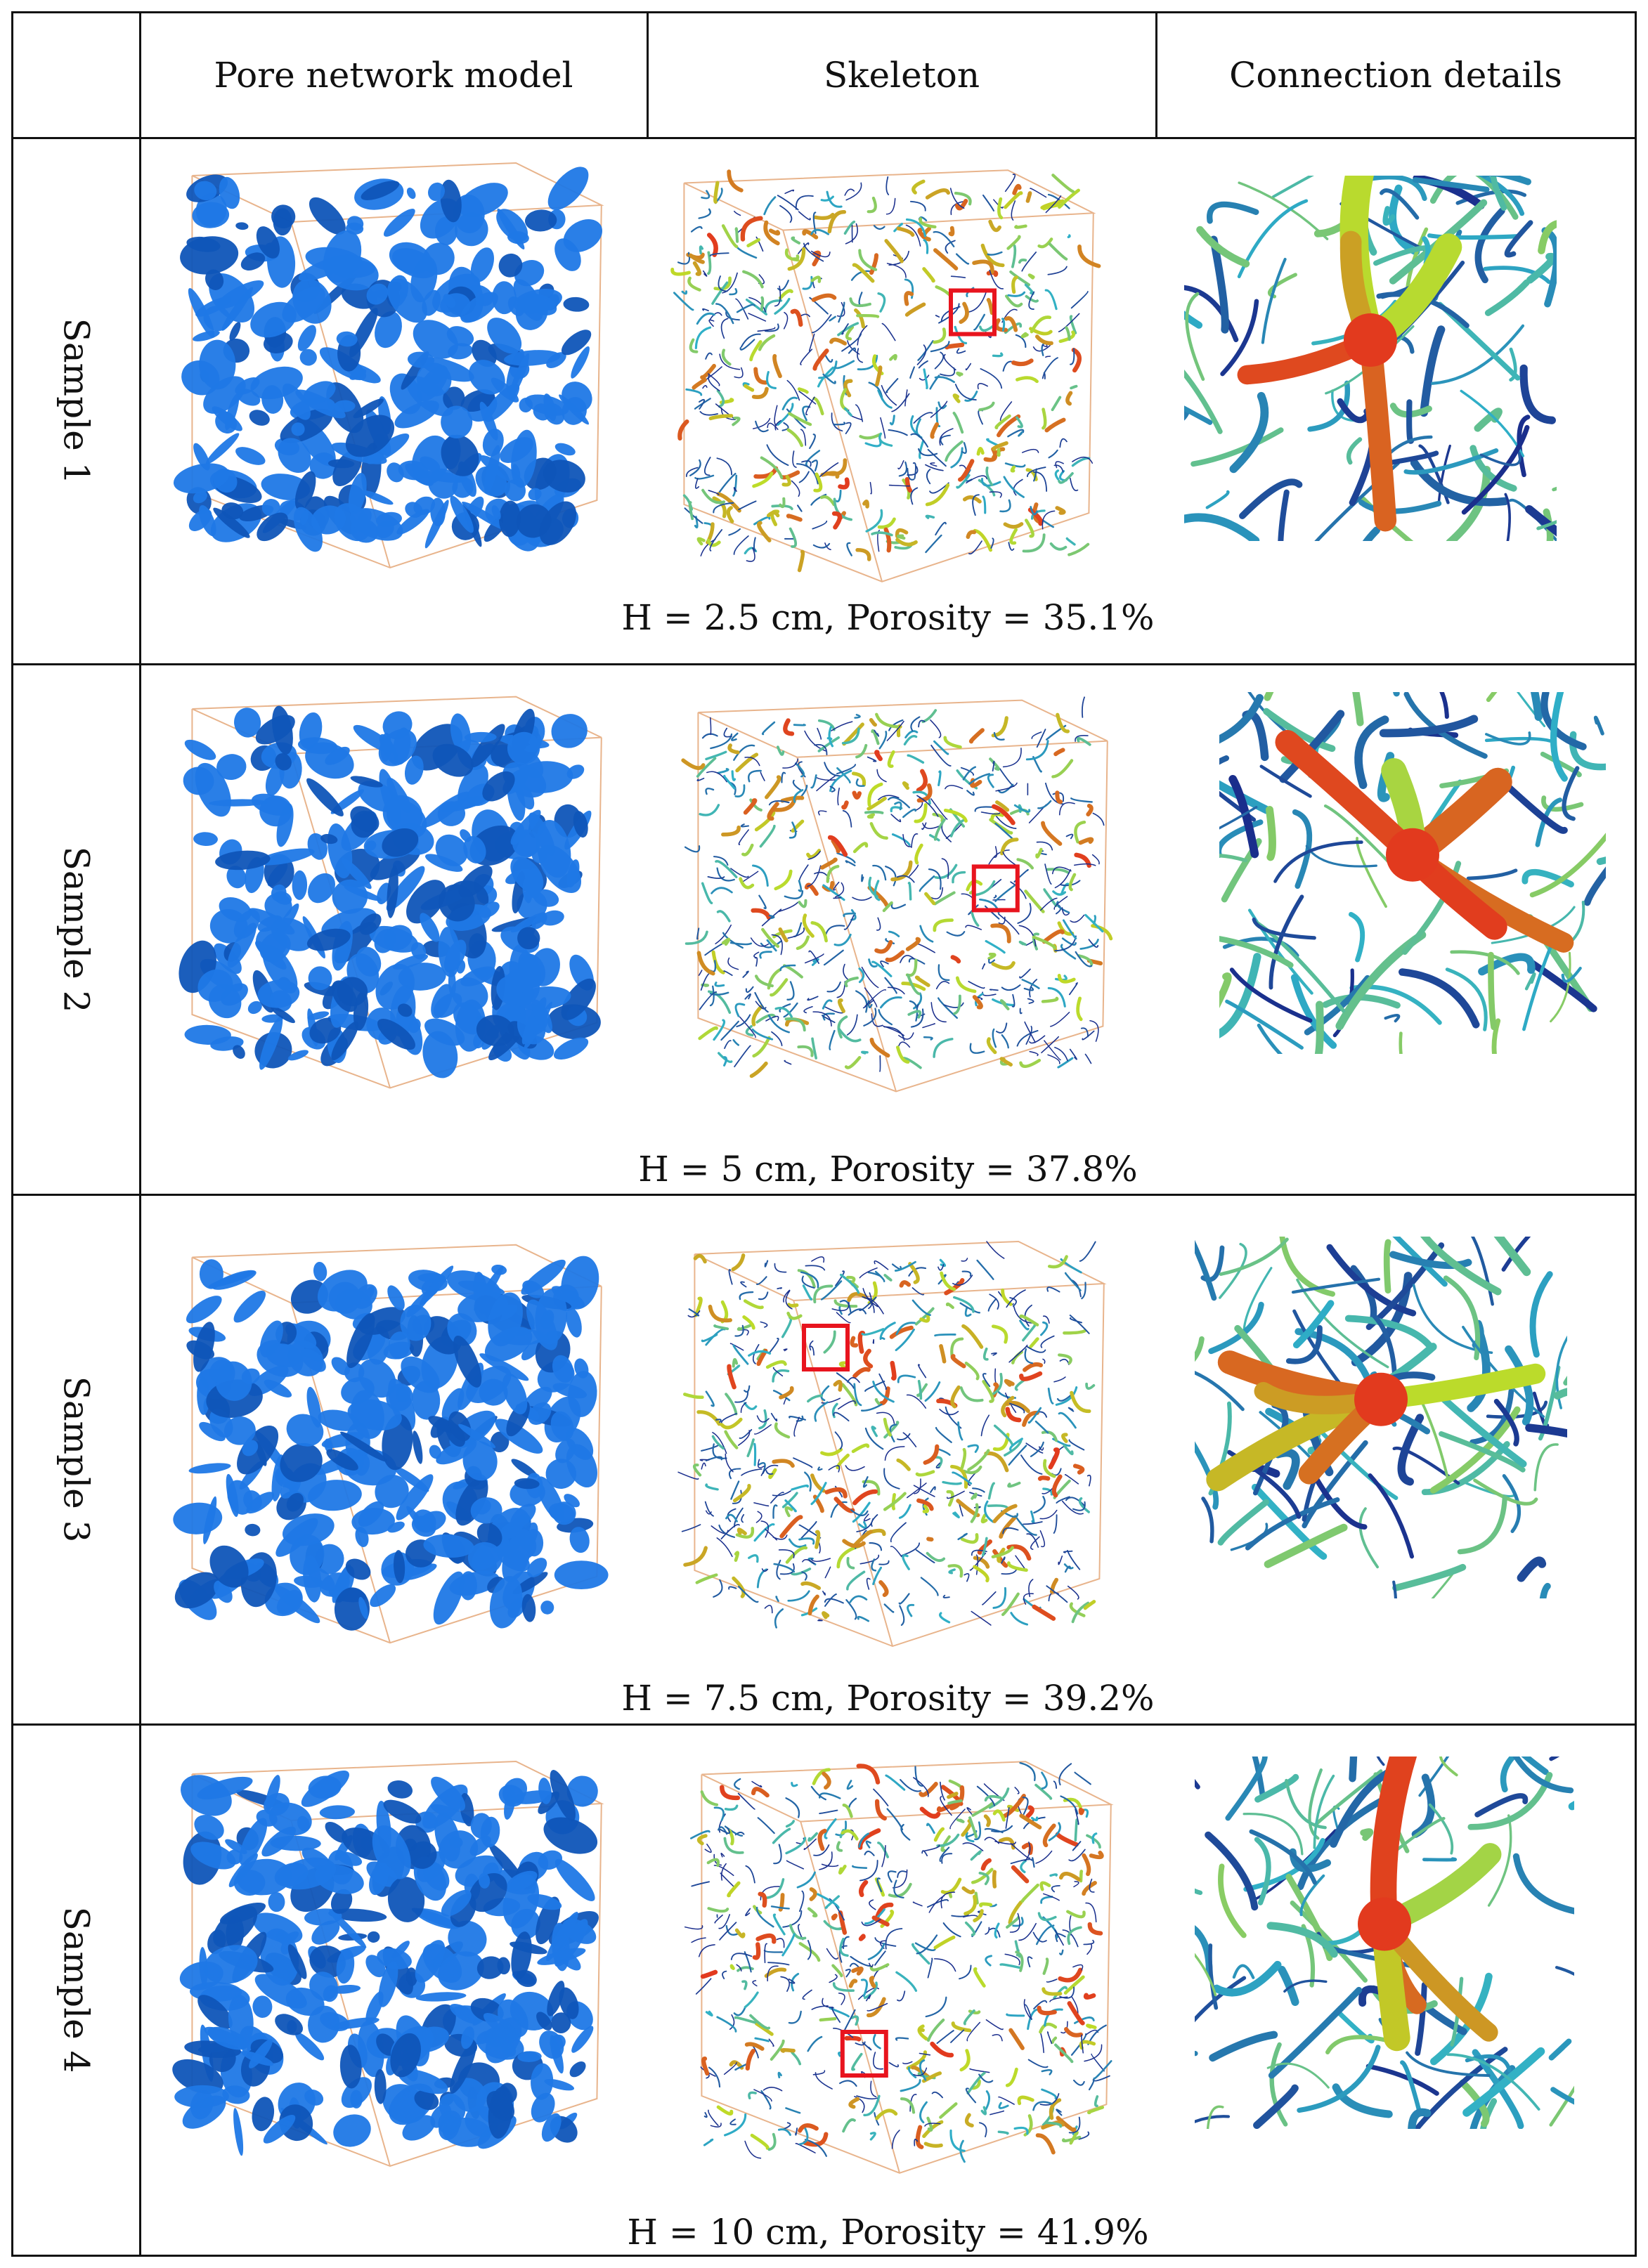 The width and height of the screenshot is (1648, 2268). I want to click on header-bottom-border, so click(824, 138).